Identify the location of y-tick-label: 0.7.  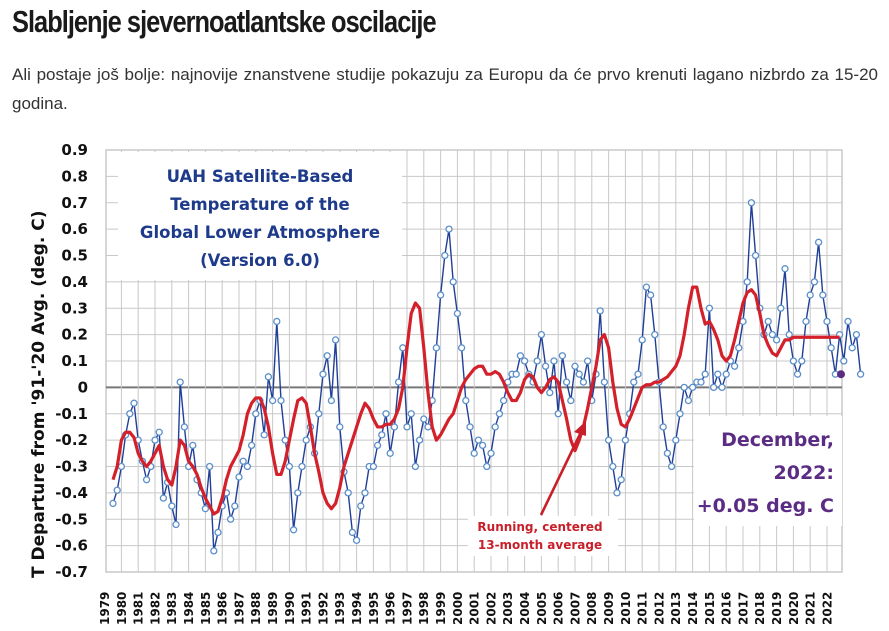
(74, 203).